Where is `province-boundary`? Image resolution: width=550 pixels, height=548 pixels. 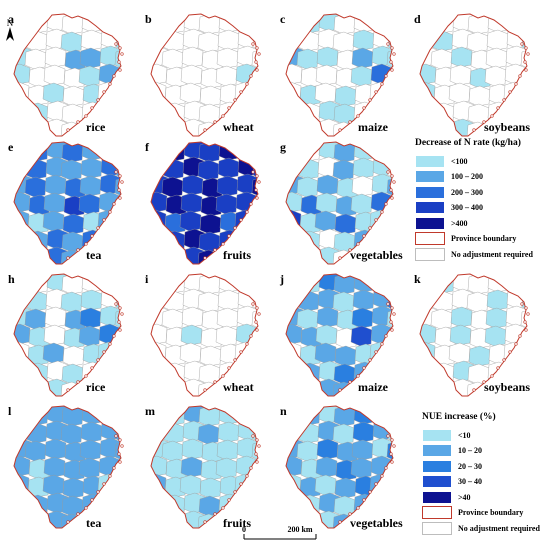 province-boundary is located at coordinates (339, 467).